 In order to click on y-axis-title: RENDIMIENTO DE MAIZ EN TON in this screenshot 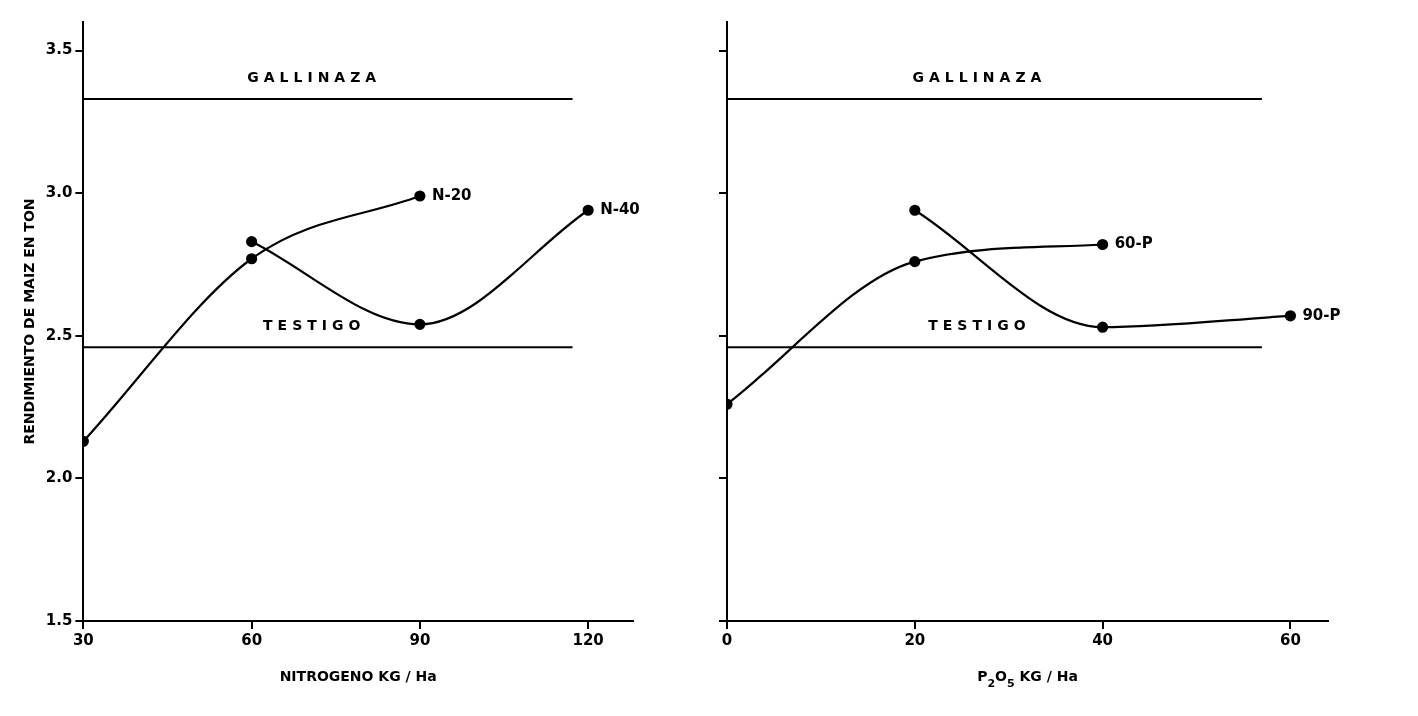, I will do `click(29, 321)`.